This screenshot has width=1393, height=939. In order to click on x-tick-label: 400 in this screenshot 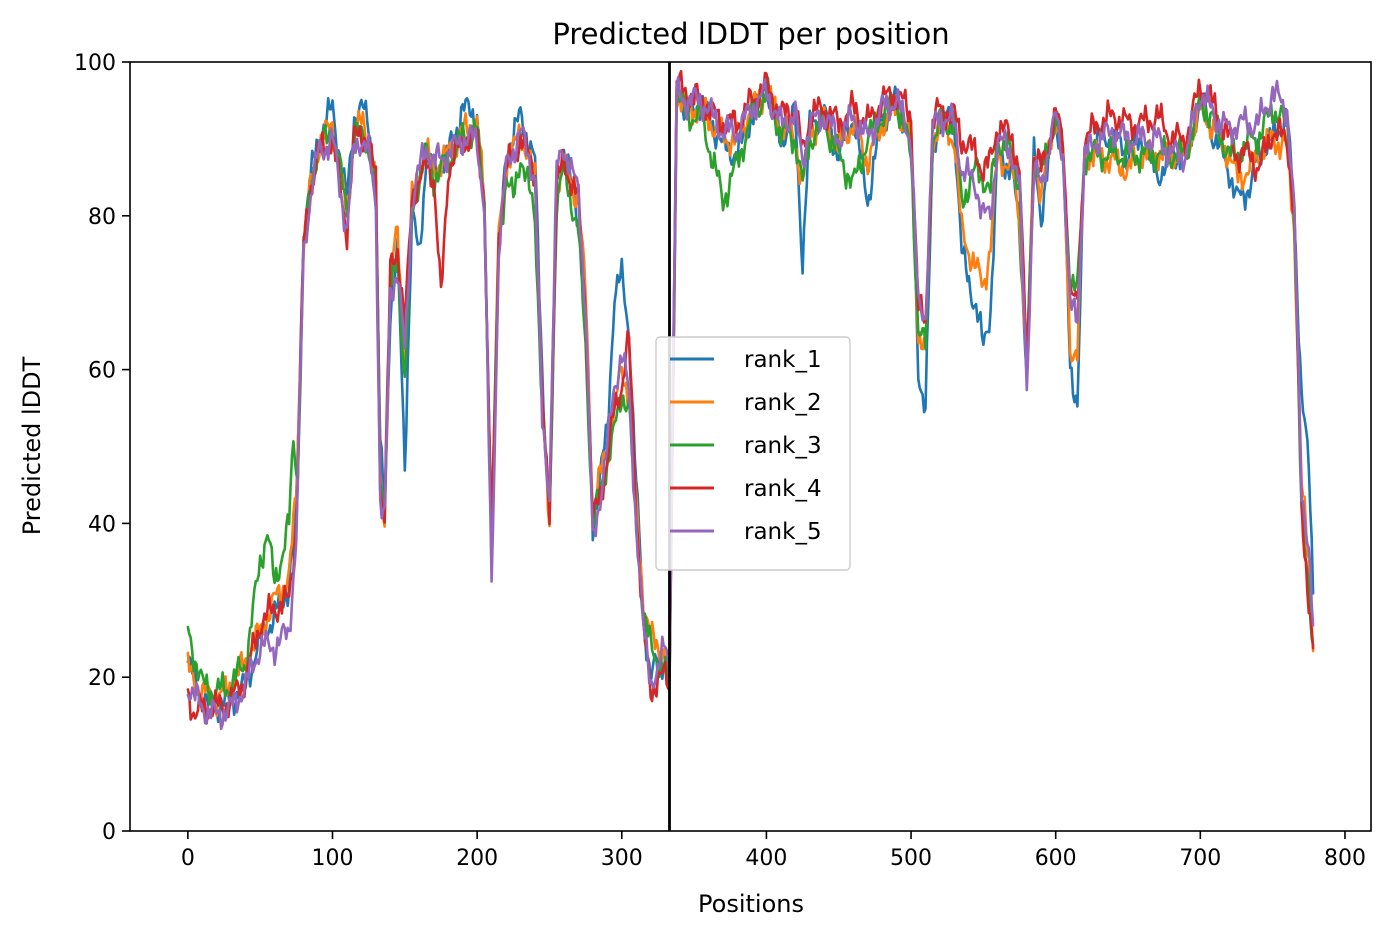, I will do `click(766, 858)`.